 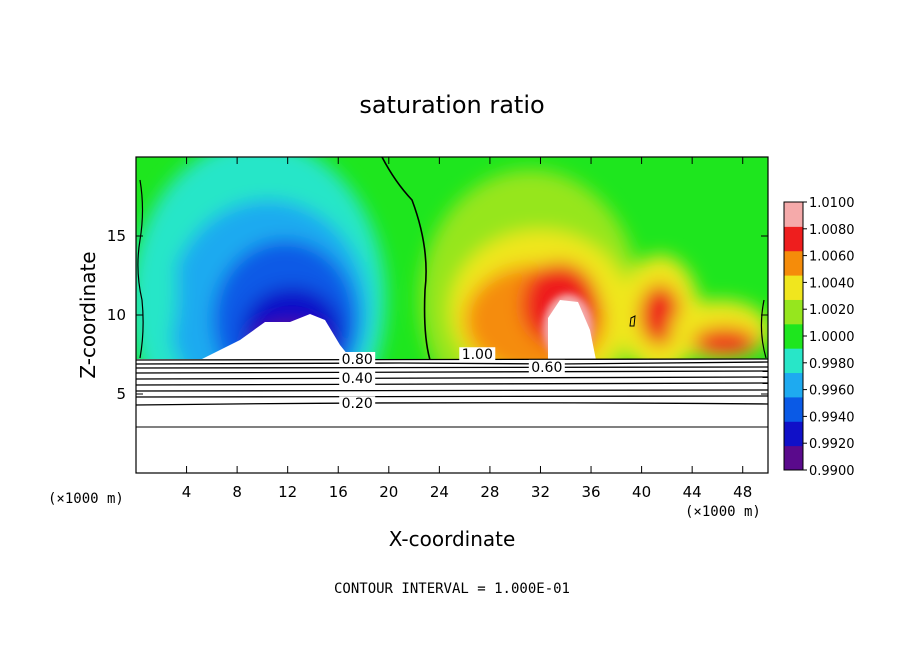 What do you see at coordinates (590, 492) in the screenshot?
I see `x-tick-label: 36` at bounding box center [590, 492].